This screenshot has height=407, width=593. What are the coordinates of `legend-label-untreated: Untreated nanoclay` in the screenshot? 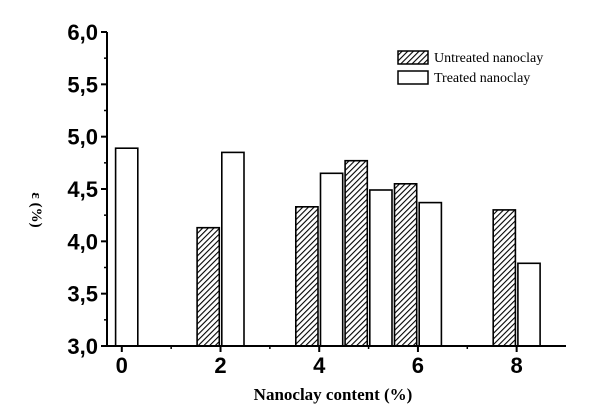 It's located at (488, 58).